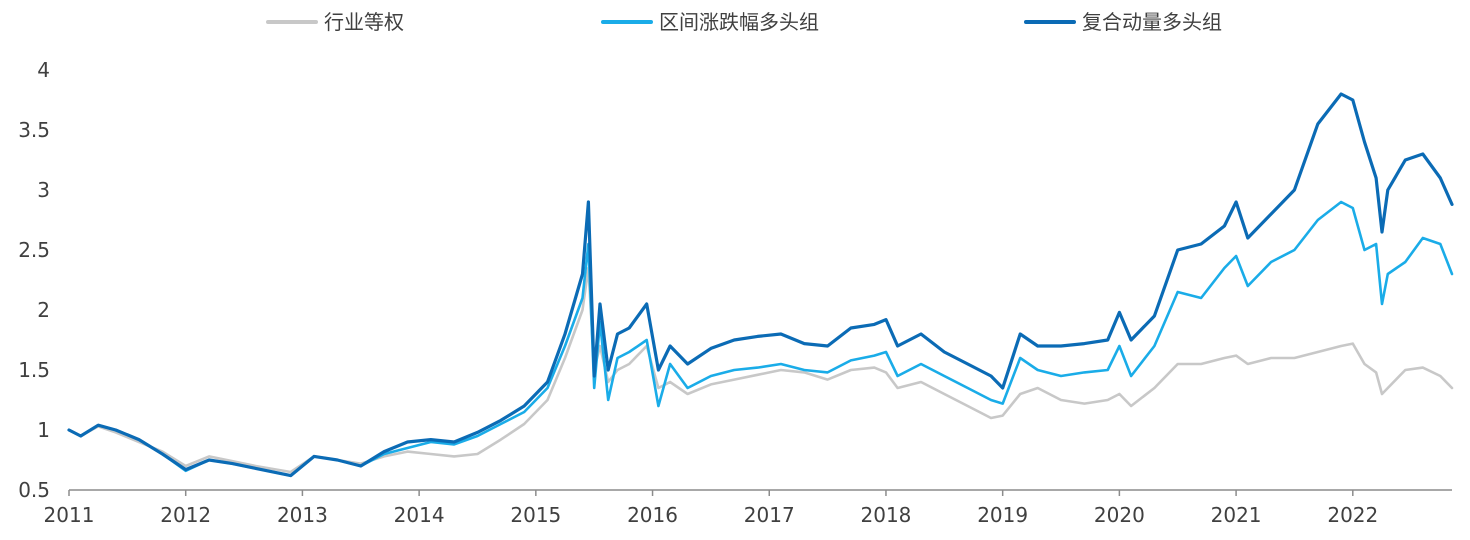 This screenshot has width=1470, height=540. Describe the element at coordinates (769, 515) in the screenshot. I see `x-tick-label: 2017` at that location.